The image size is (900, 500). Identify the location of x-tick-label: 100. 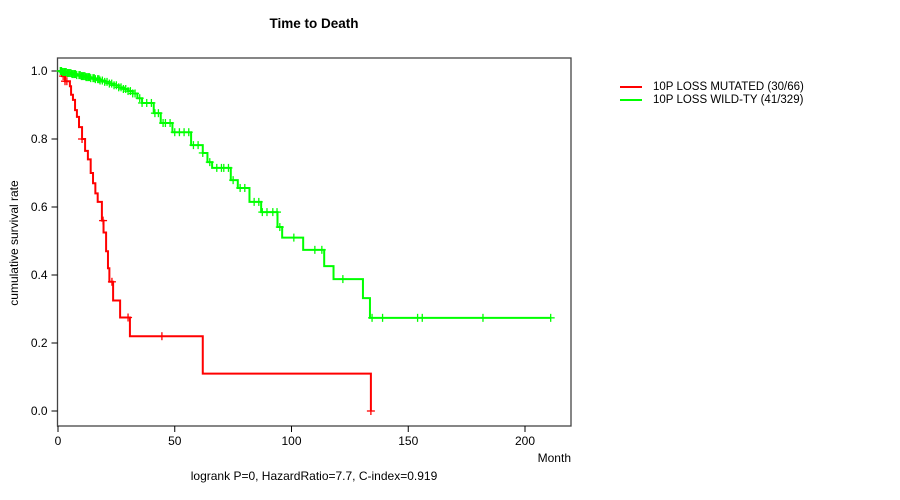
(291, 441).